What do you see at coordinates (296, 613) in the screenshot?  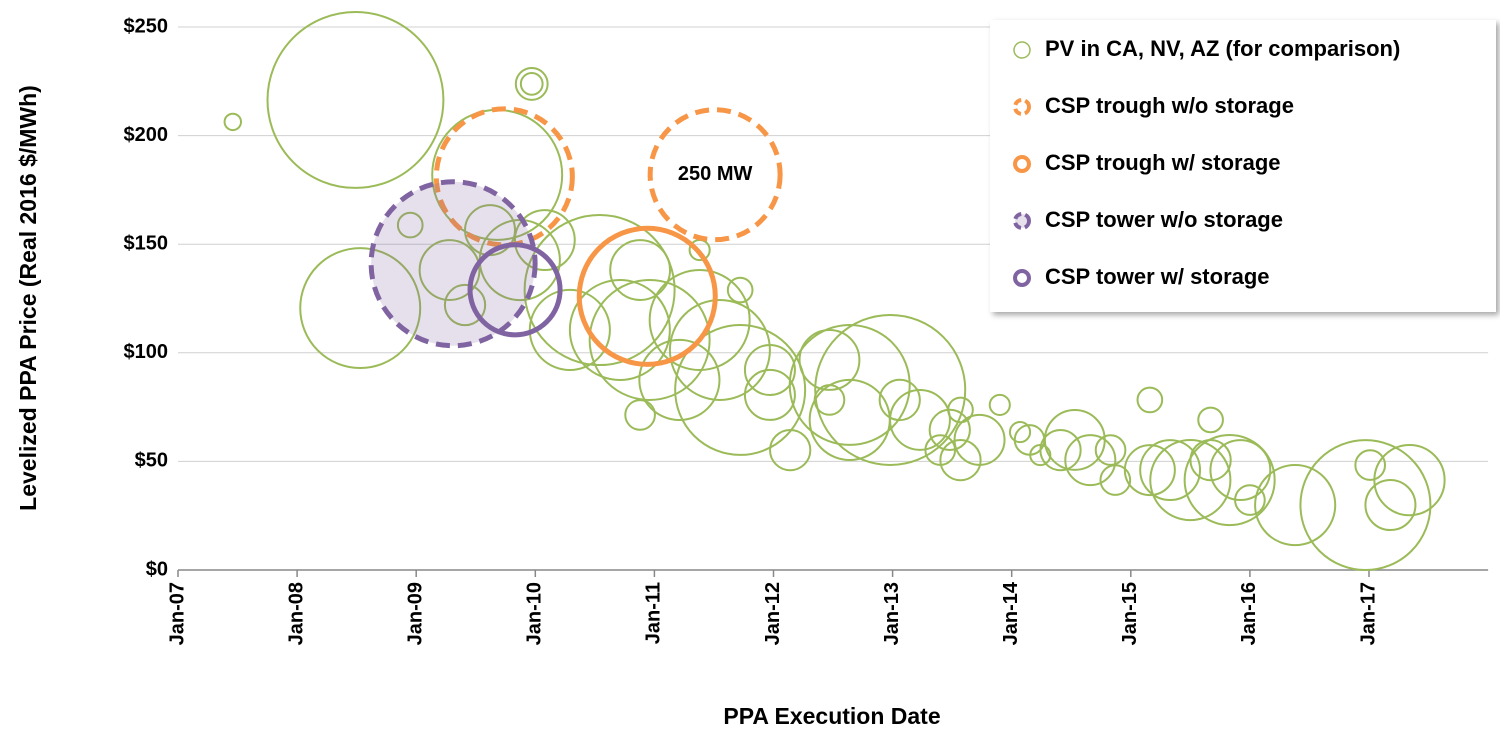 I see `x-tick-label: Jan-08` at bounding box center [296, 613].